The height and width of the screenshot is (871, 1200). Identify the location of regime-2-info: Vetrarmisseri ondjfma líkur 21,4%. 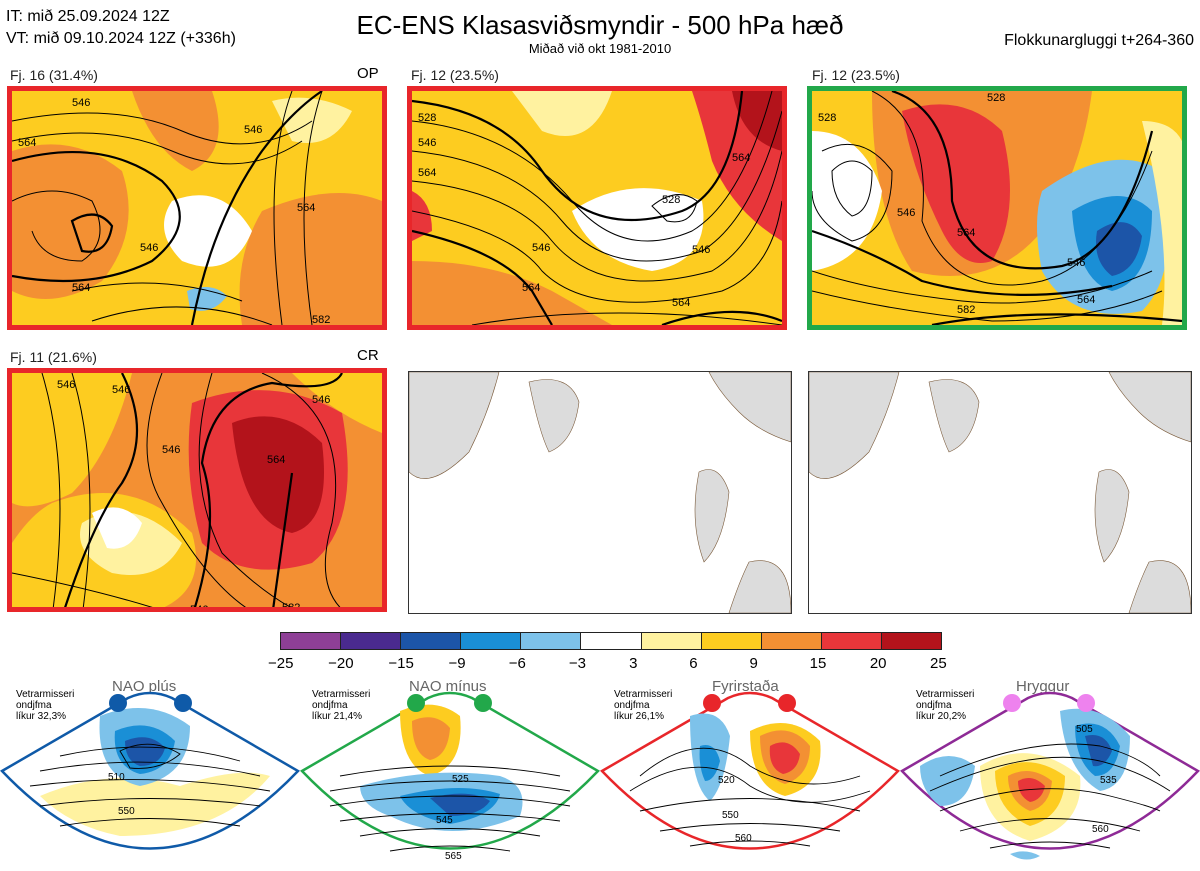
(341, 705).